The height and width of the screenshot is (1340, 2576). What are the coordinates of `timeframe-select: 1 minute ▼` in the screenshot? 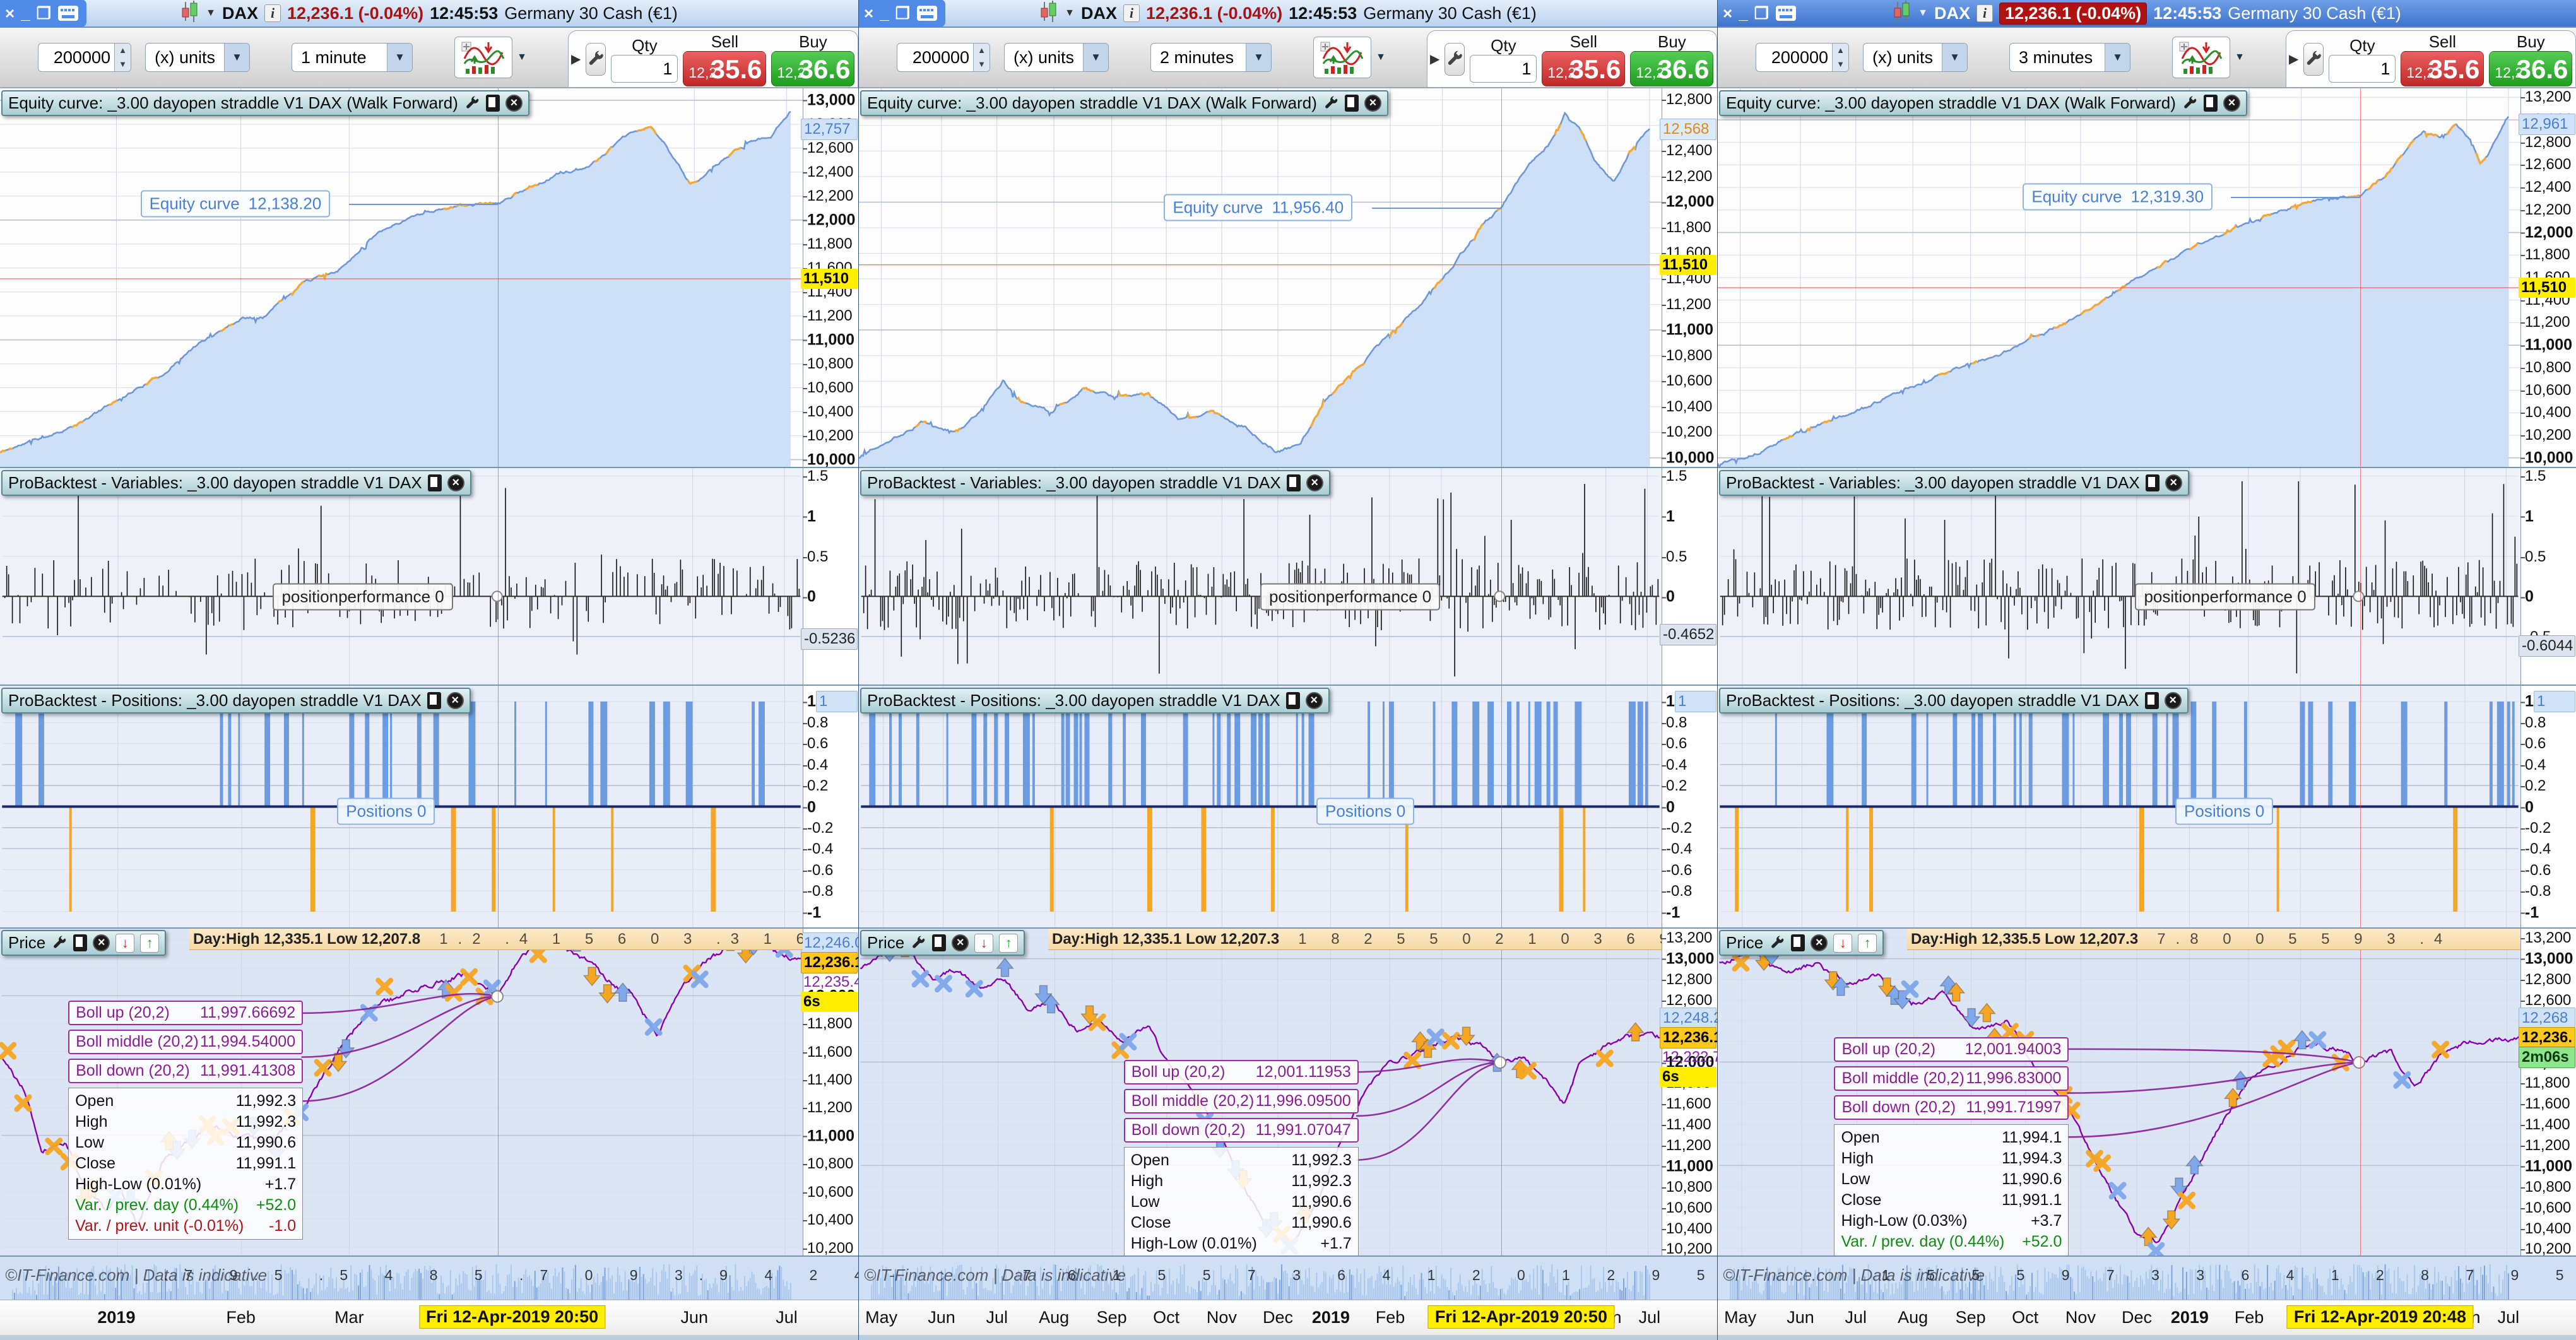 It's located at (352, 58).